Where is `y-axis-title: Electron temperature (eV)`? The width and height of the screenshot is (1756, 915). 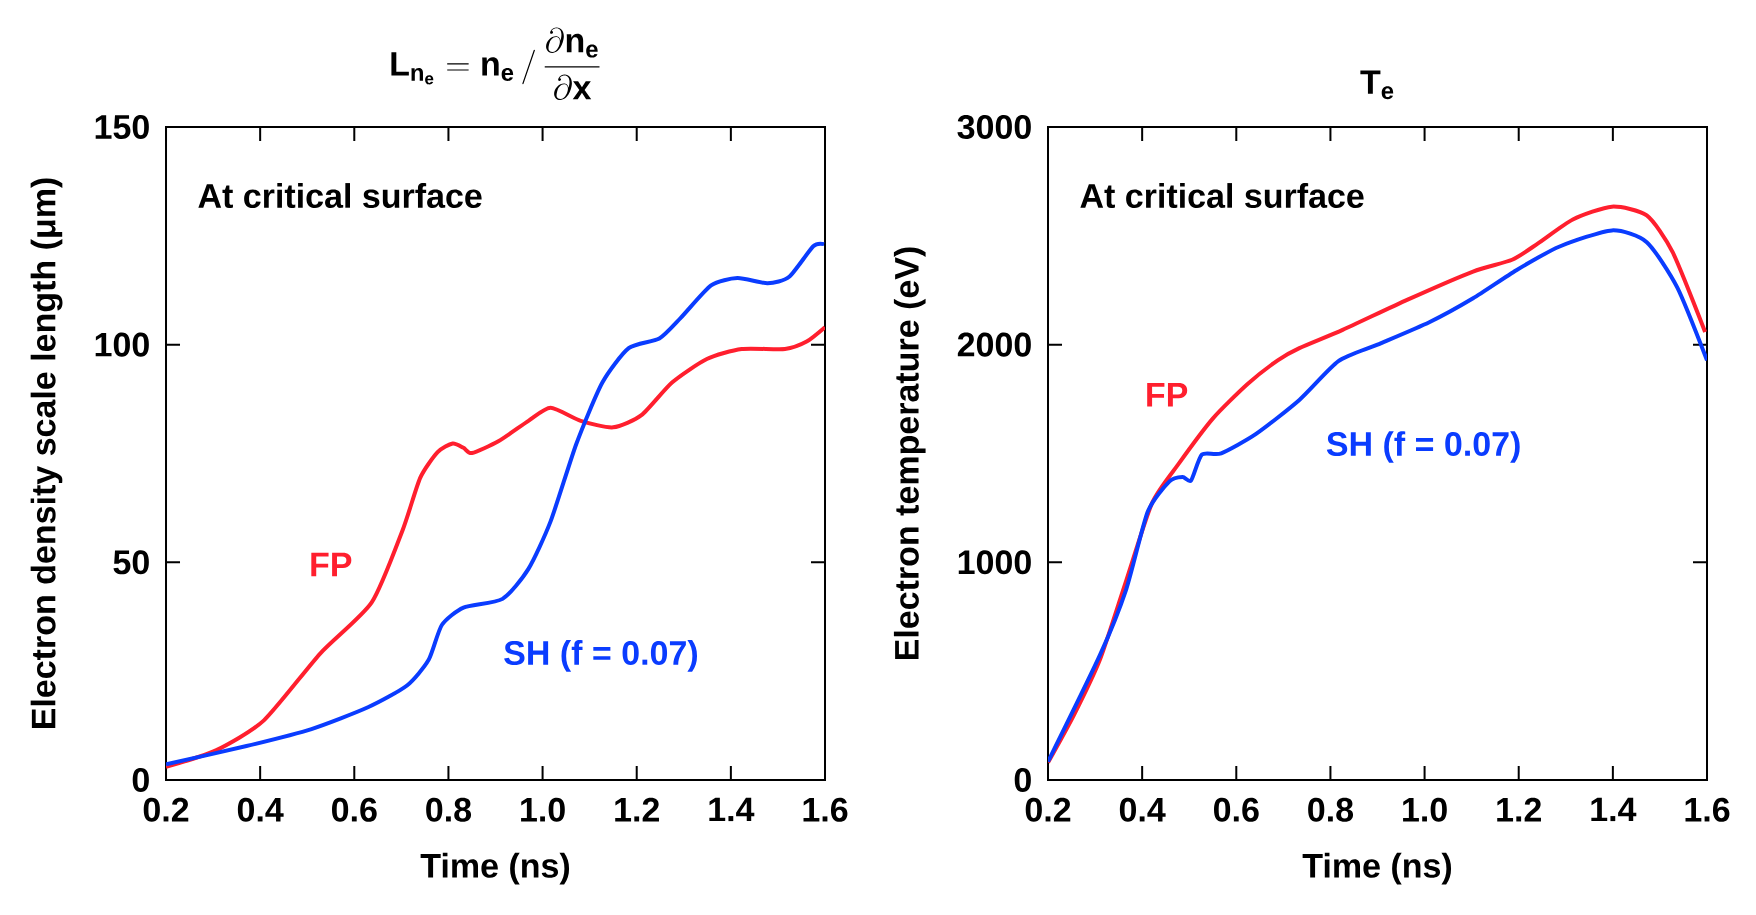
y-axis-title: Electron temperature (eV) is located at coordinates (909, 453).